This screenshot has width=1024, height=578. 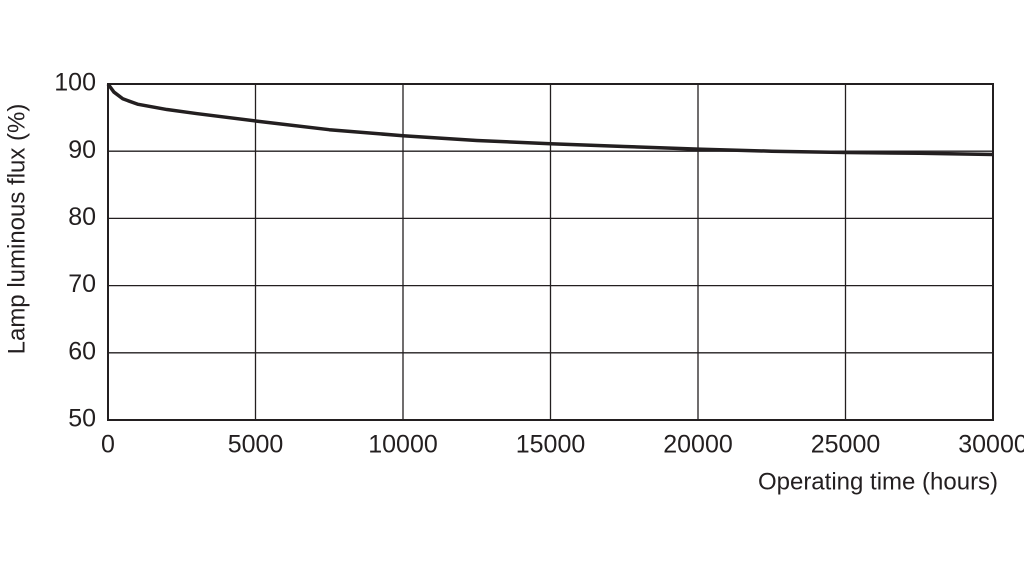 I want to click on y-tick-label: 90, so click(x=82, y=150).